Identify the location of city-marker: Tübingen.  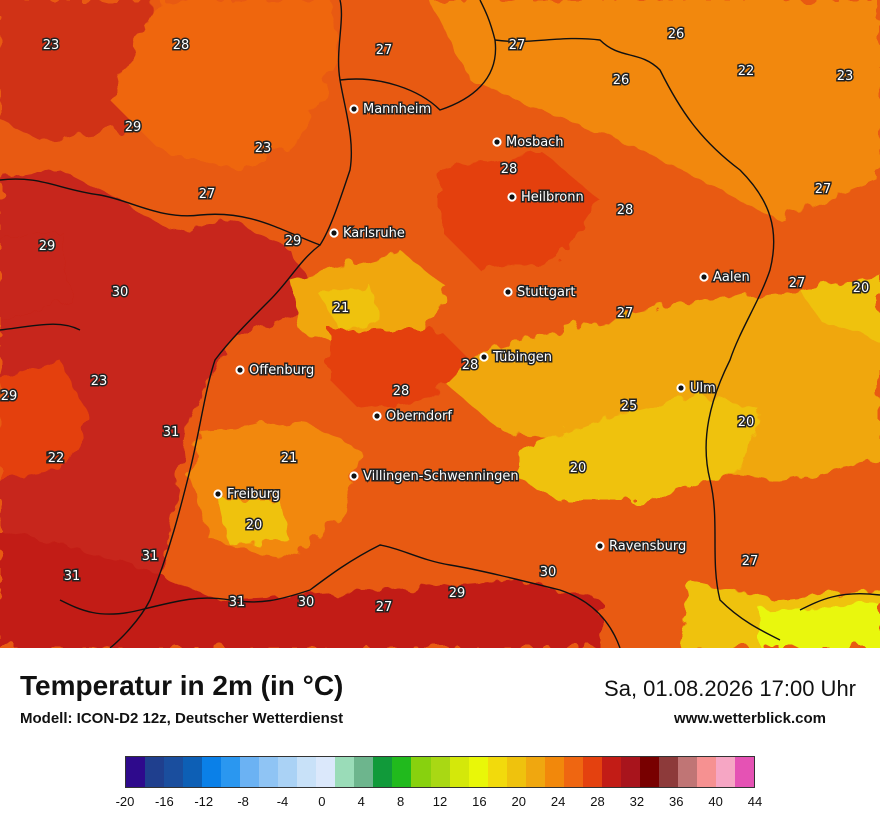
(516, 358).